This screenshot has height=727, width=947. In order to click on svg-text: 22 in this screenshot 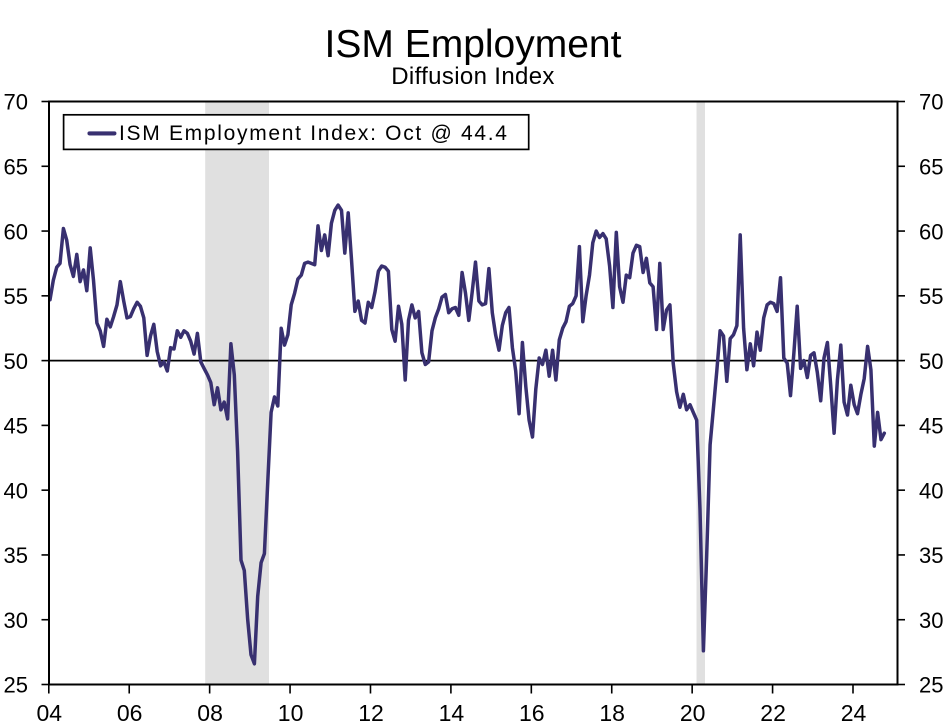, I will do `click(773, 713)`.